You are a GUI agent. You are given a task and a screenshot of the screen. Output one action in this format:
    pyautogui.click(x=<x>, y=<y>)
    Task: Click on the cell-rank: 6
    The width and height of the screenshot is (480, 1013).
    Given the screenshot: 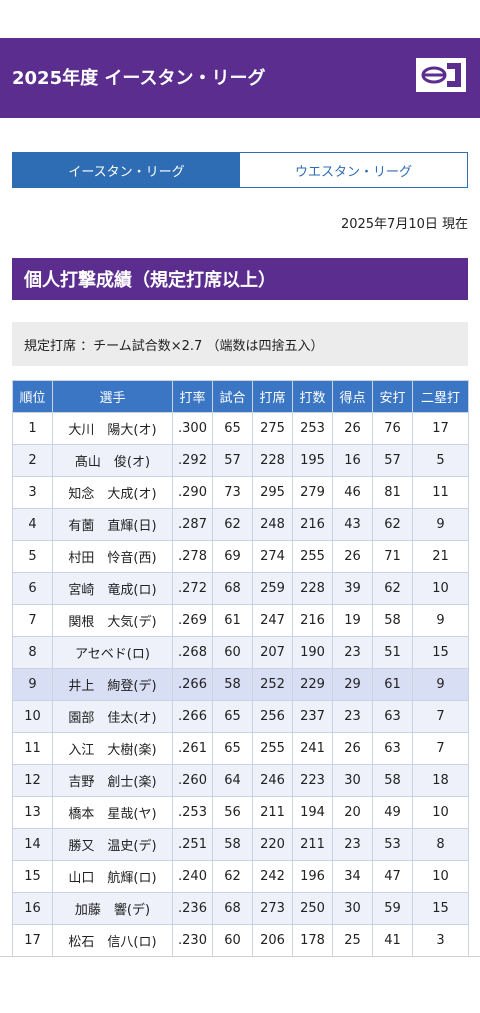 What is the action you would take?
    pyautogui.click(x=32, y=588)
    